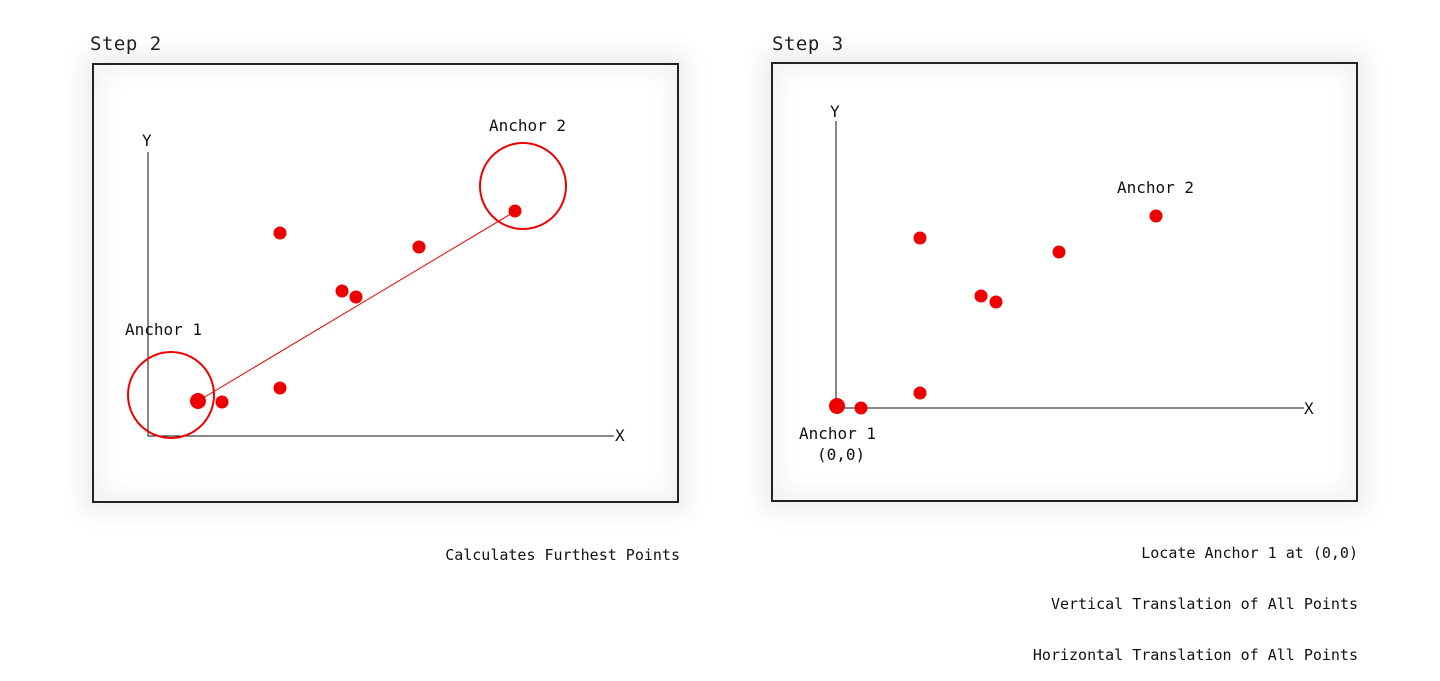 Image resolution: width=1440 pixels, height=681 pixels. I want to click on caption-line: Vertical Translation of All Points, so click(1204, 604).